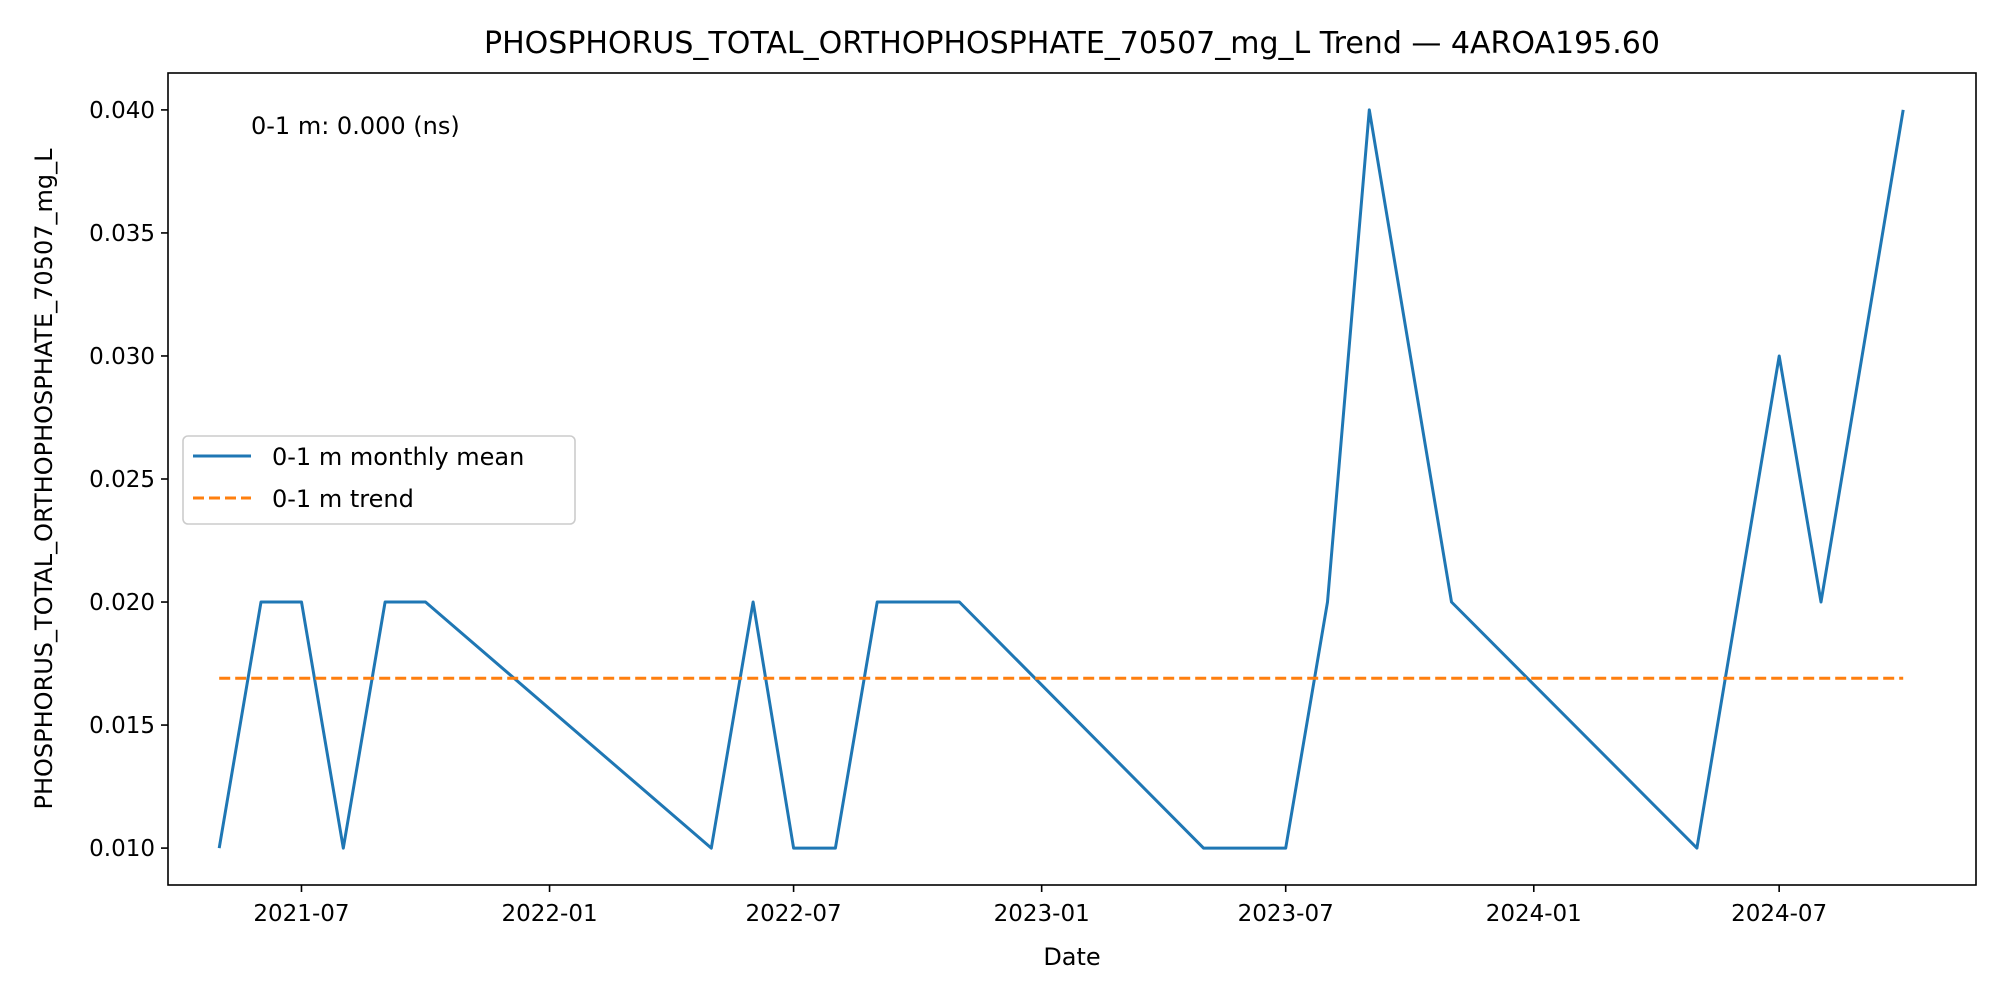 This screenshot has width=2000, height=1000. What do you see at coordinates (355, 126) in the screenshot?
I see `trend-annotation: 0-1 m: 0.000 (ns)` at bounding box center [355, 126].